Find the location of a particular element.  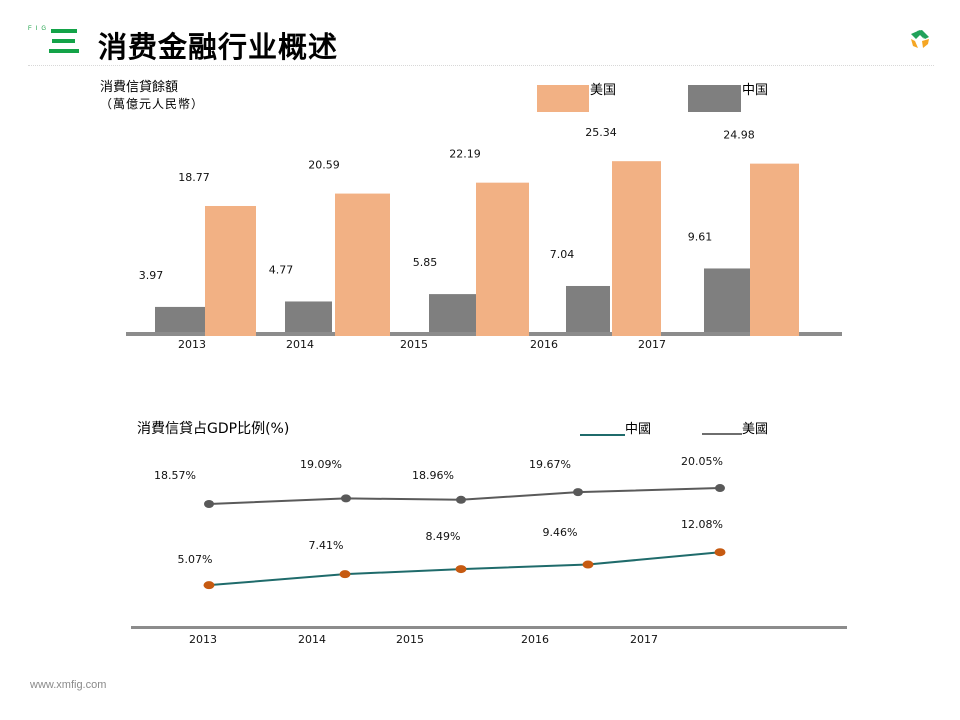

page-title: 消费金融行业概述 is located at coordinates (218, 47).